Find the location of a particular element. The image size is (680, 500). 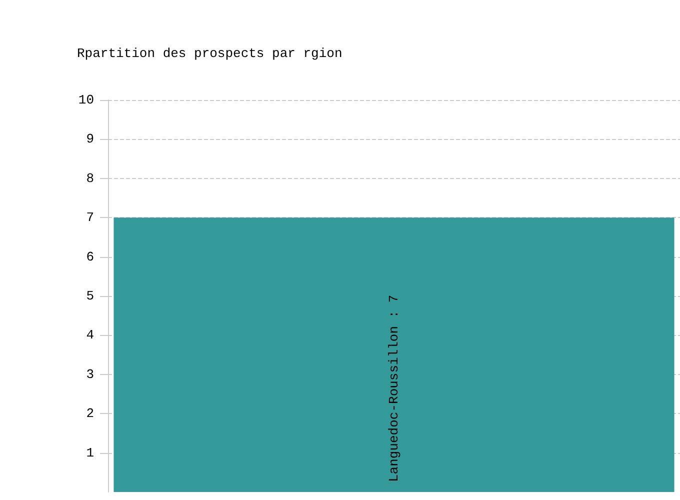

y-tick-label: 8 is located at coordinates (90, 178).